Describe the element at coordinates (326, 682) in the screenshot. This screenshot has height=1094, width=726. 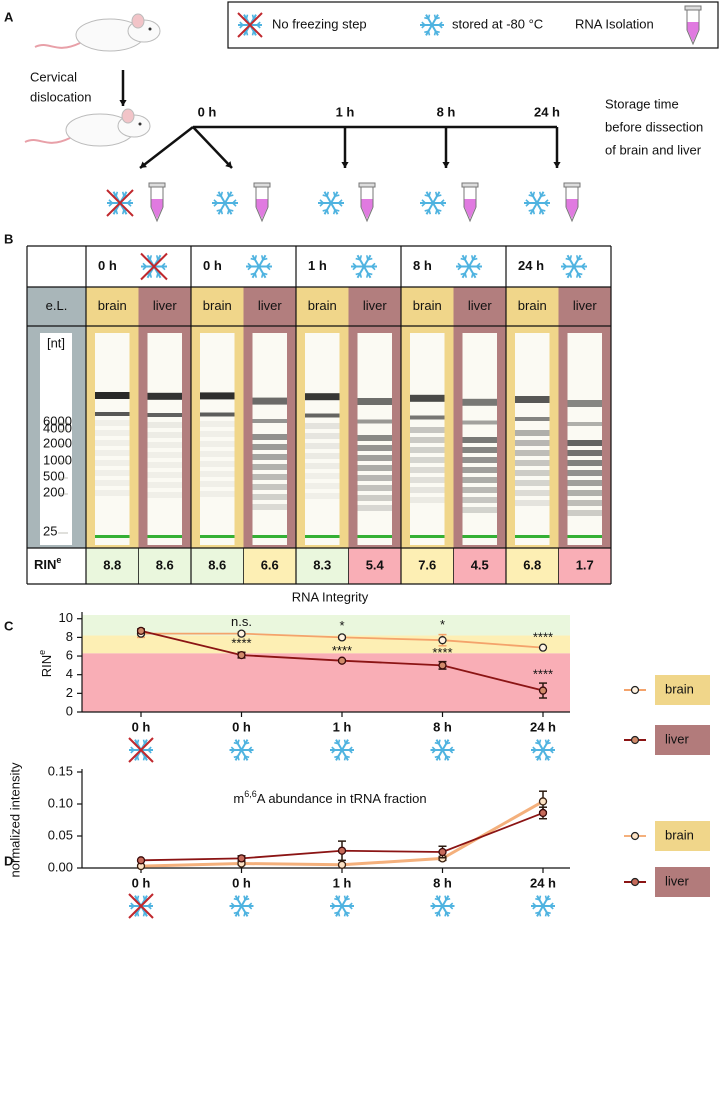
I see `zone` at that location.